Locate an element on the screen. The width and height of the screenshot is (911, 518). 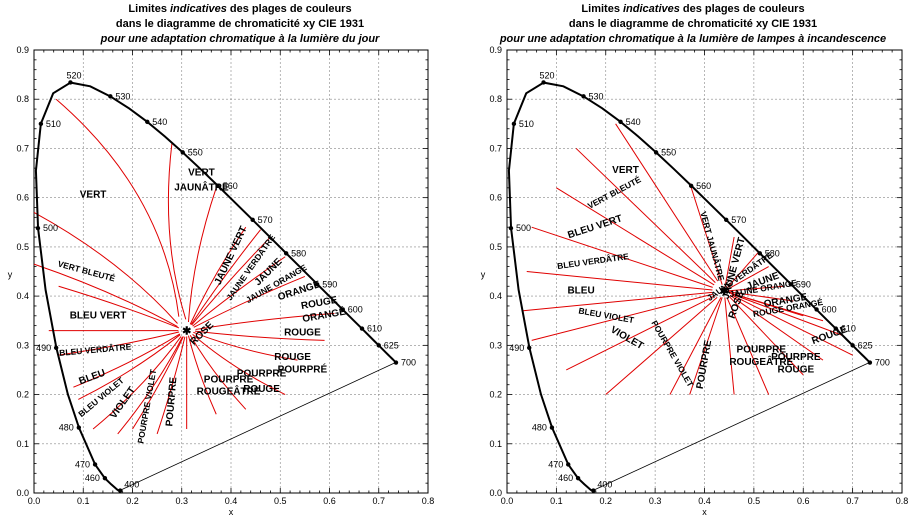
wavelength-label: 580 is located at coordinates (298, 253).